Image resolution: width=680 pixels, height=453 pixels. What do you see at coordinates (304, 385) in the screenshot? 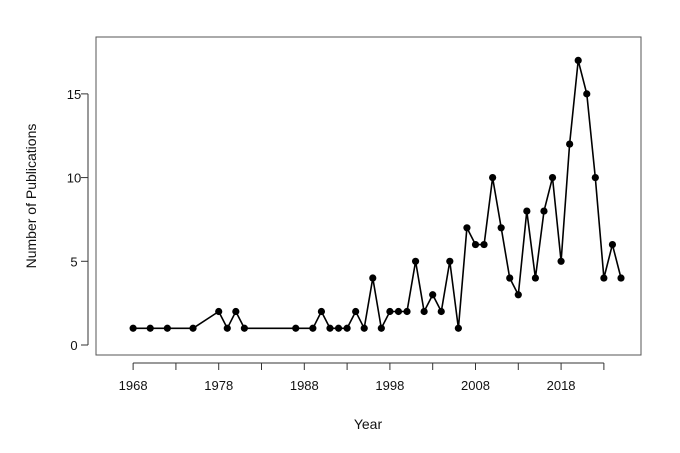
I see `x-tick-label: 1988` at bounding box center [304, 385].